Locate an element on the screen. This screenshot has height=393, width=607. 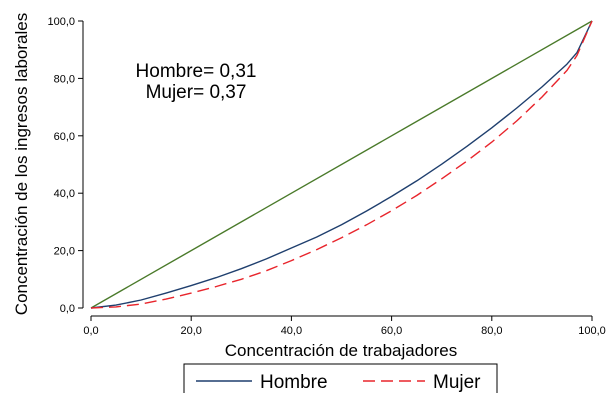
x-axis-title: Concentración de trabajadores is located at coordinates (341, 350).